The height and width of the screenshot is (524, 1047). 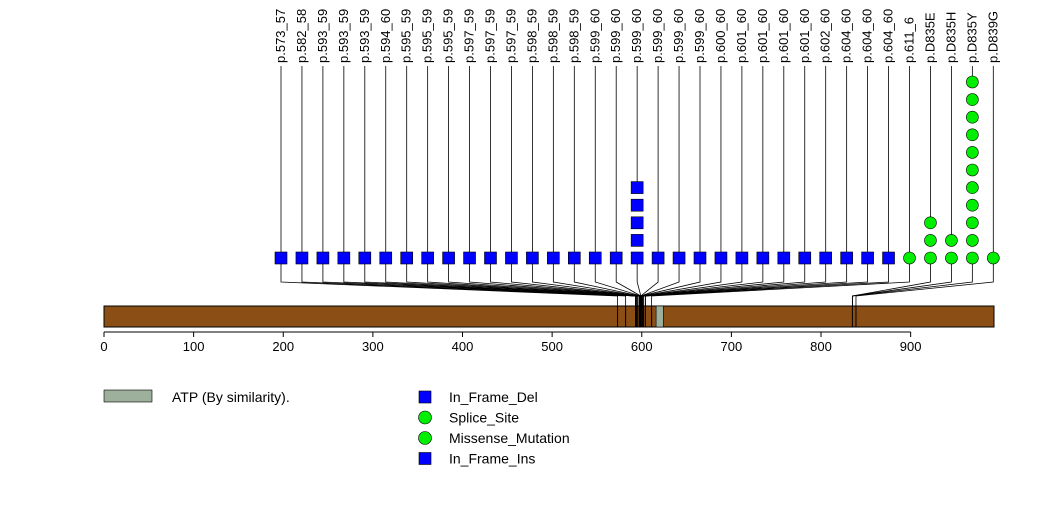 I want to click on mutation-label: p.D835E, so click(x=929, y=37).